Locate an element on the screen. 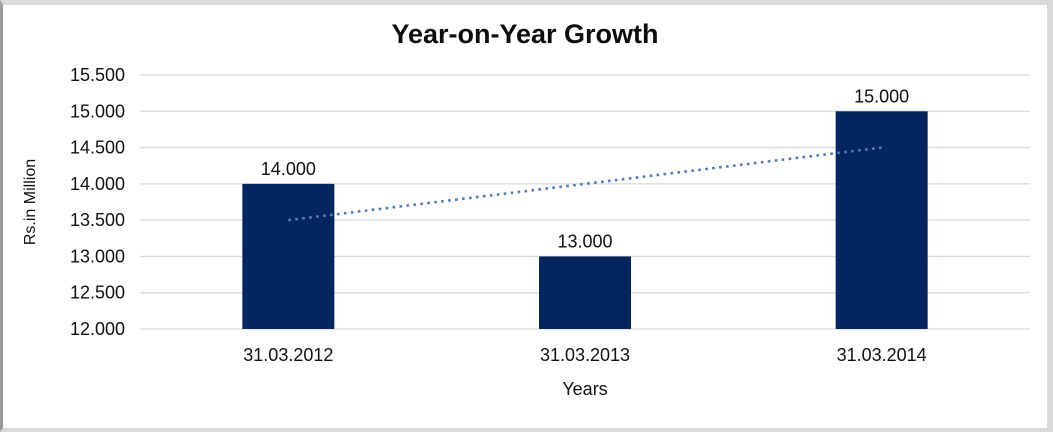 The height and width of the screenshot is (432, 1053). y-tick-label: 13.000 is located at coordinates (97, 256).